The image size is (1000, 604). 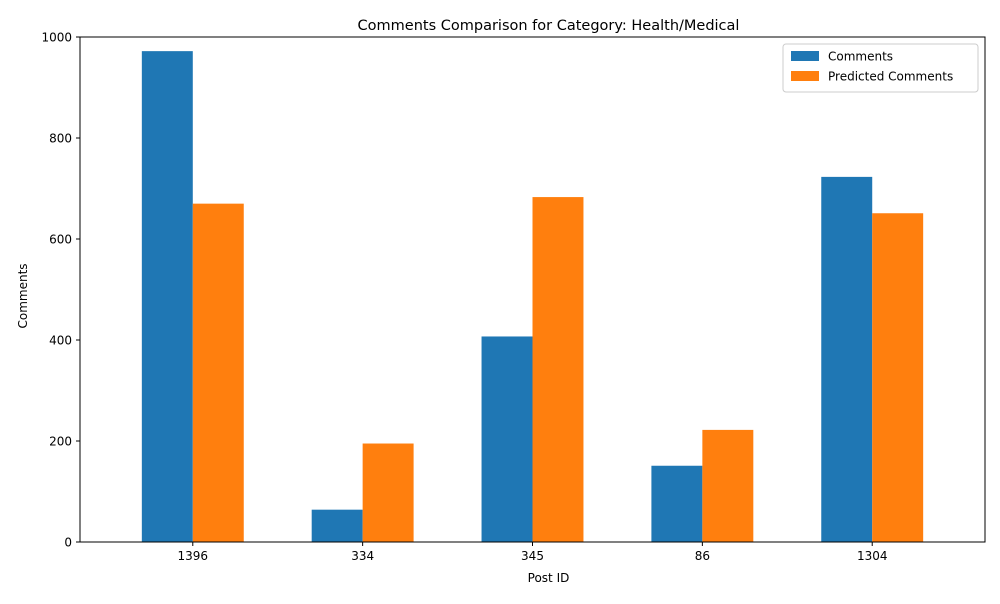 I want to click on x-tick-label: 1396, so click(x=193, y=556).